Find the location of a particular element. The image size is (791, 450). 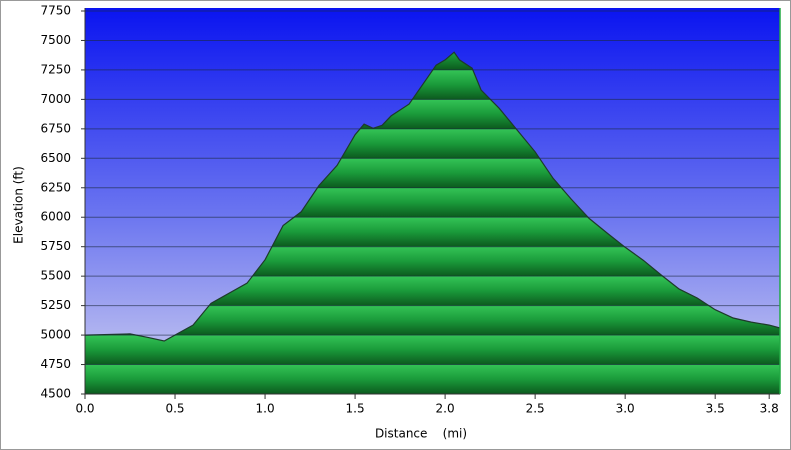

y-tick-label: 7750 is located at coordinates (55, 11).